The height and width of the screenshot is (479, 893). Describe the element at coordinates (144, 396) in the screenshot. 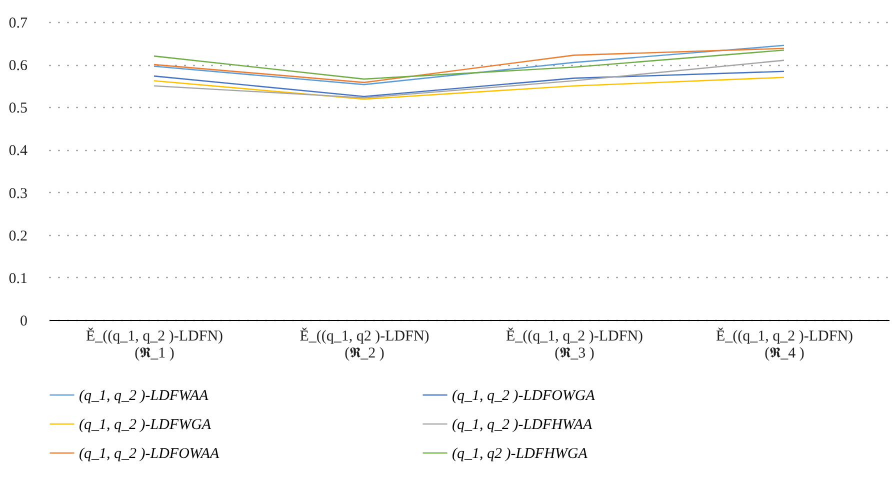

I see `legend-label: (q_1, q_2 )-LDFWAA` at that location.